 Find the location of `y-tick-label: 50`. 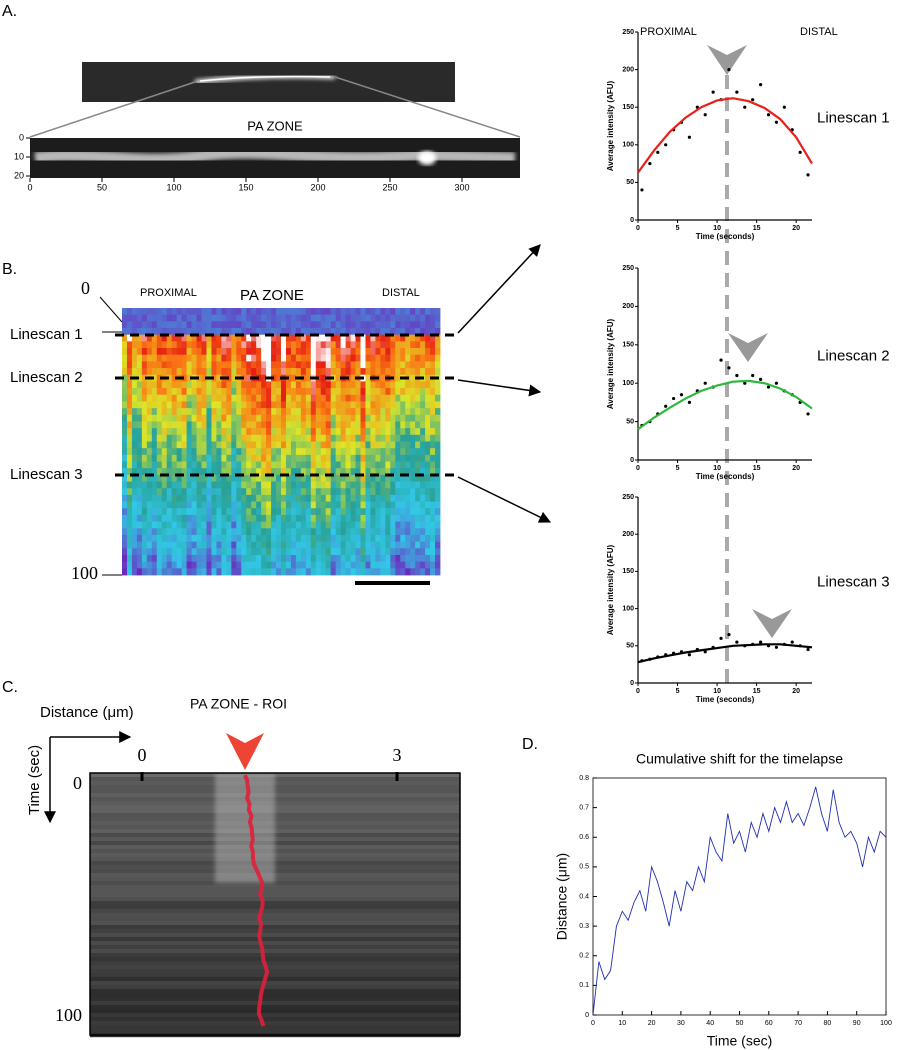

y-tick-label: 50 is located at coordinates (630, 182).